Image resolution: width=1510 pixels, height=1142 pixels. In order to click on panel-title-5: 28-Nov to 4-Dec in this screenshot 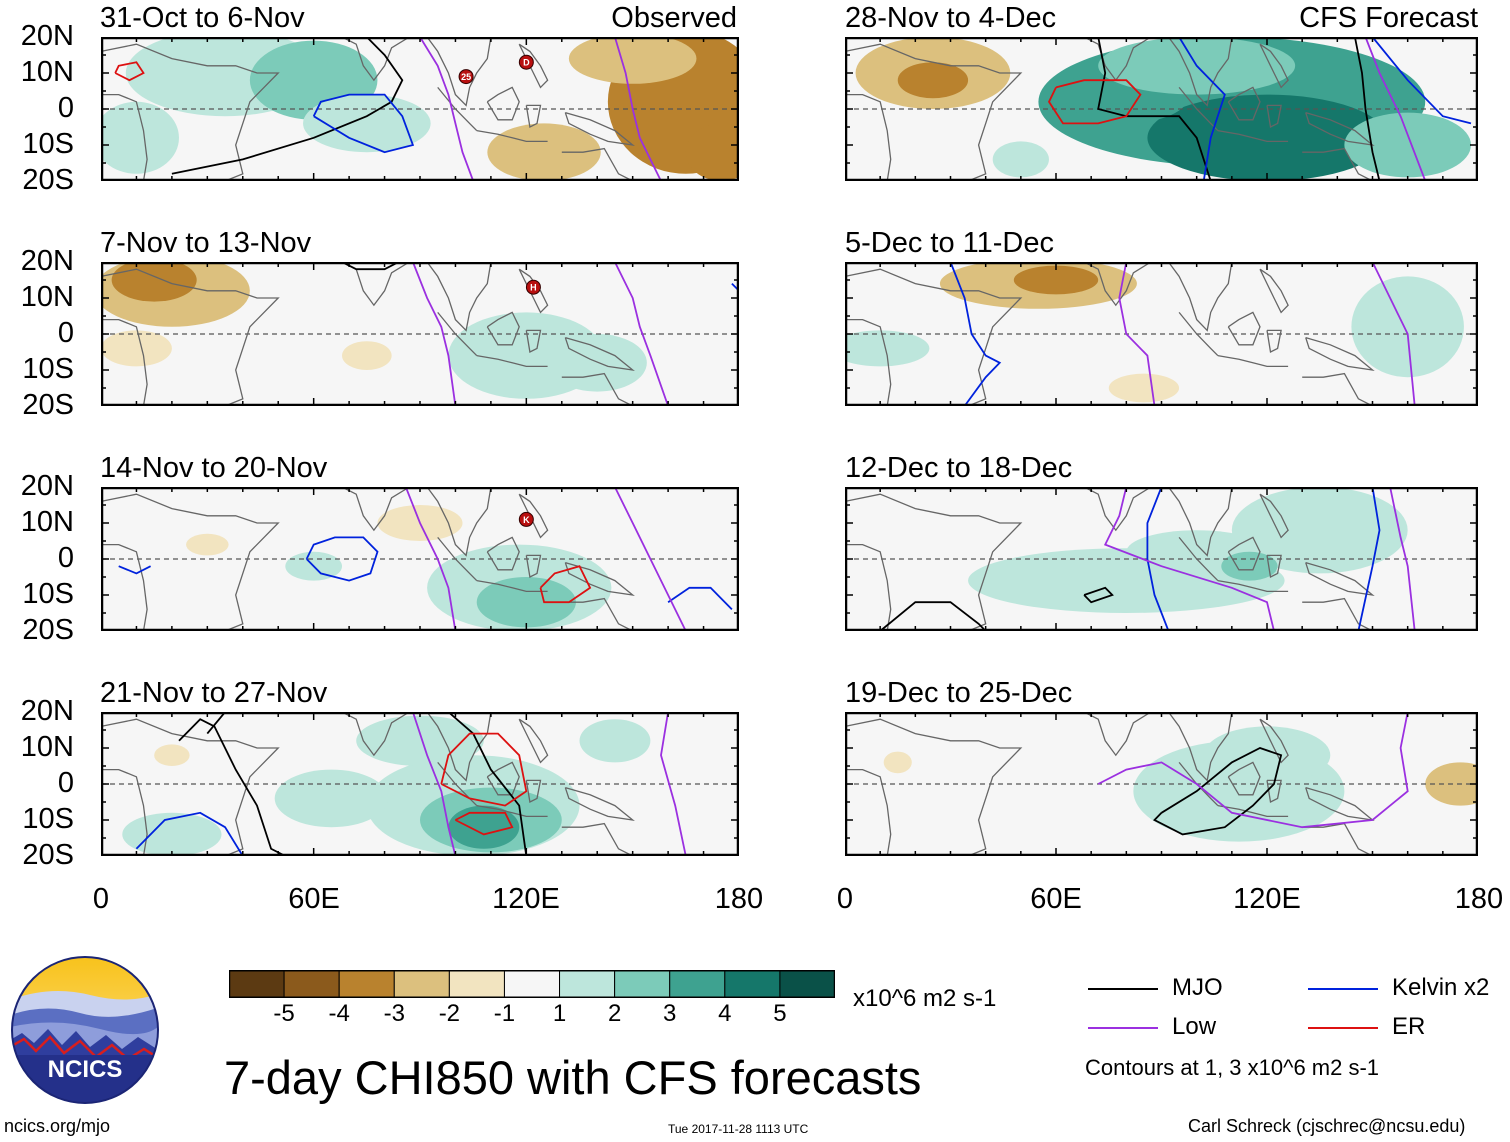, I will do `click(951, 18)`.